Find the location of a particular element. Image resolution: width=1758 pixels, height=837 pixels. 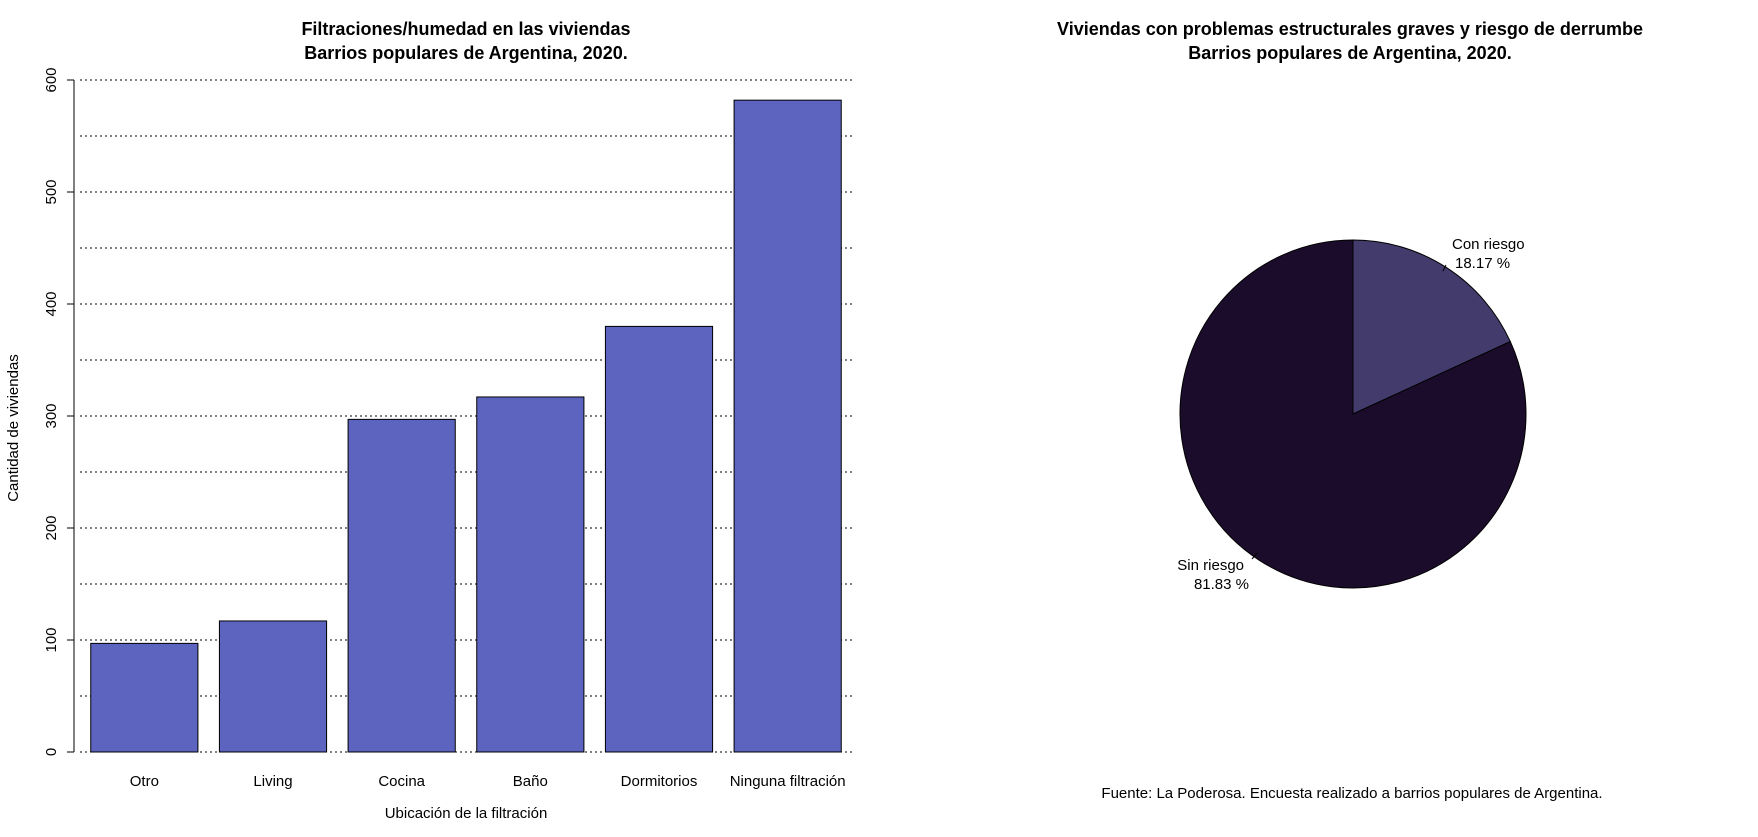

pie-label-sin-riesgo: Sin riesgo is located at coordinates (1210, 565).